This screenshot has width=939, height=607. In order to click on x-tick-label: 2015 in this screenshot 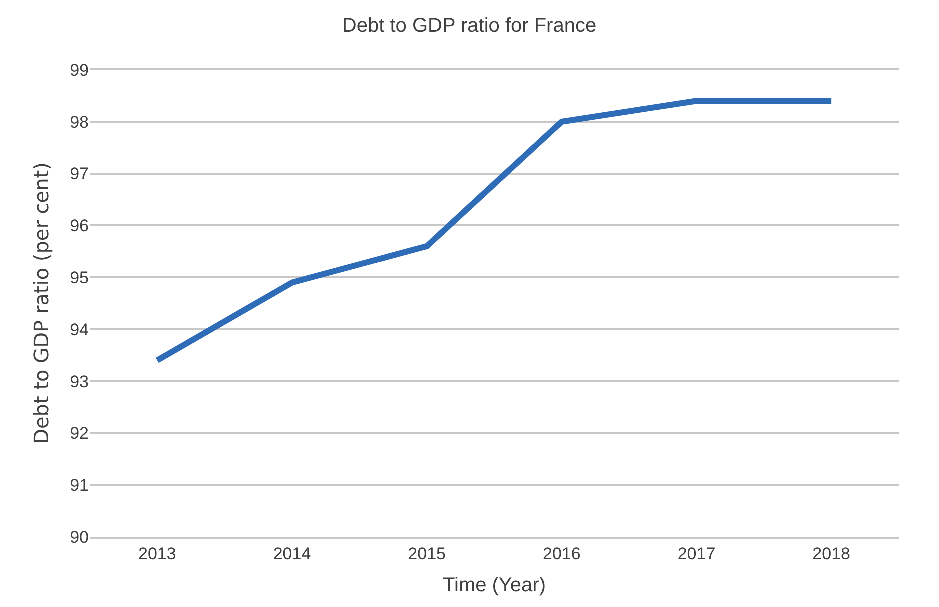, I will do `click(427, 554)`.